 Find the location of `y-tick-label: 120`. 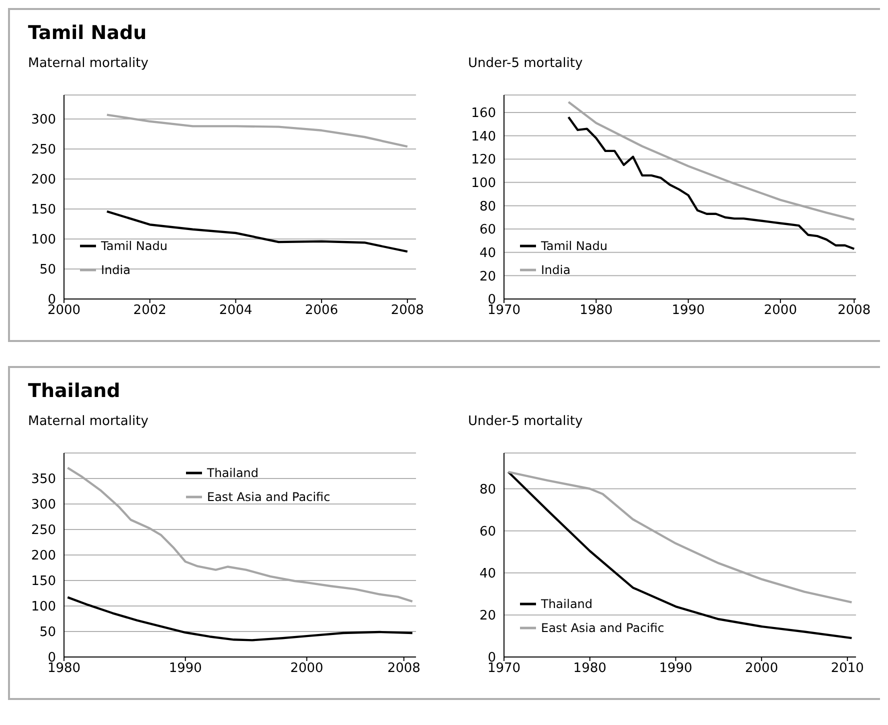

y-tick-label: 120 is located at coordinates (483, 160).